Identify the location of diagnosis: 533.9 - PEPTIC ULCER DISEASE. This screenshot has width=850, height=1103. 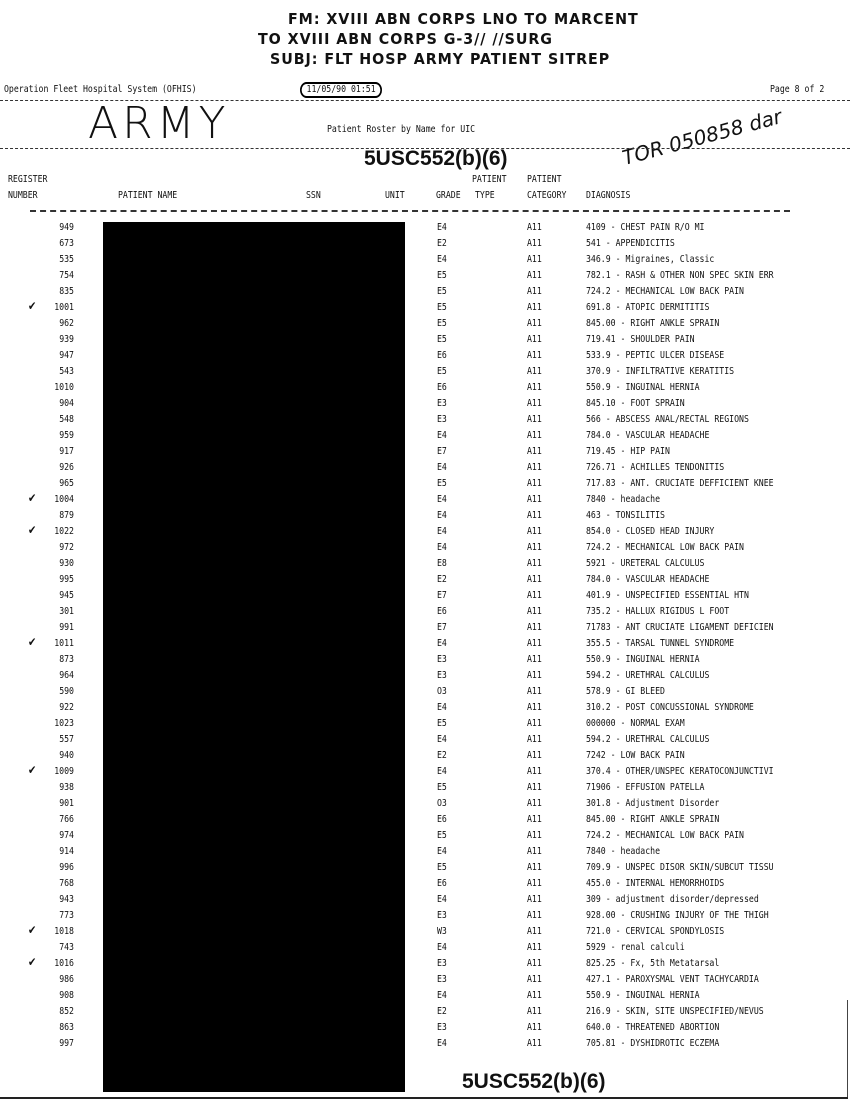
(655, 355).